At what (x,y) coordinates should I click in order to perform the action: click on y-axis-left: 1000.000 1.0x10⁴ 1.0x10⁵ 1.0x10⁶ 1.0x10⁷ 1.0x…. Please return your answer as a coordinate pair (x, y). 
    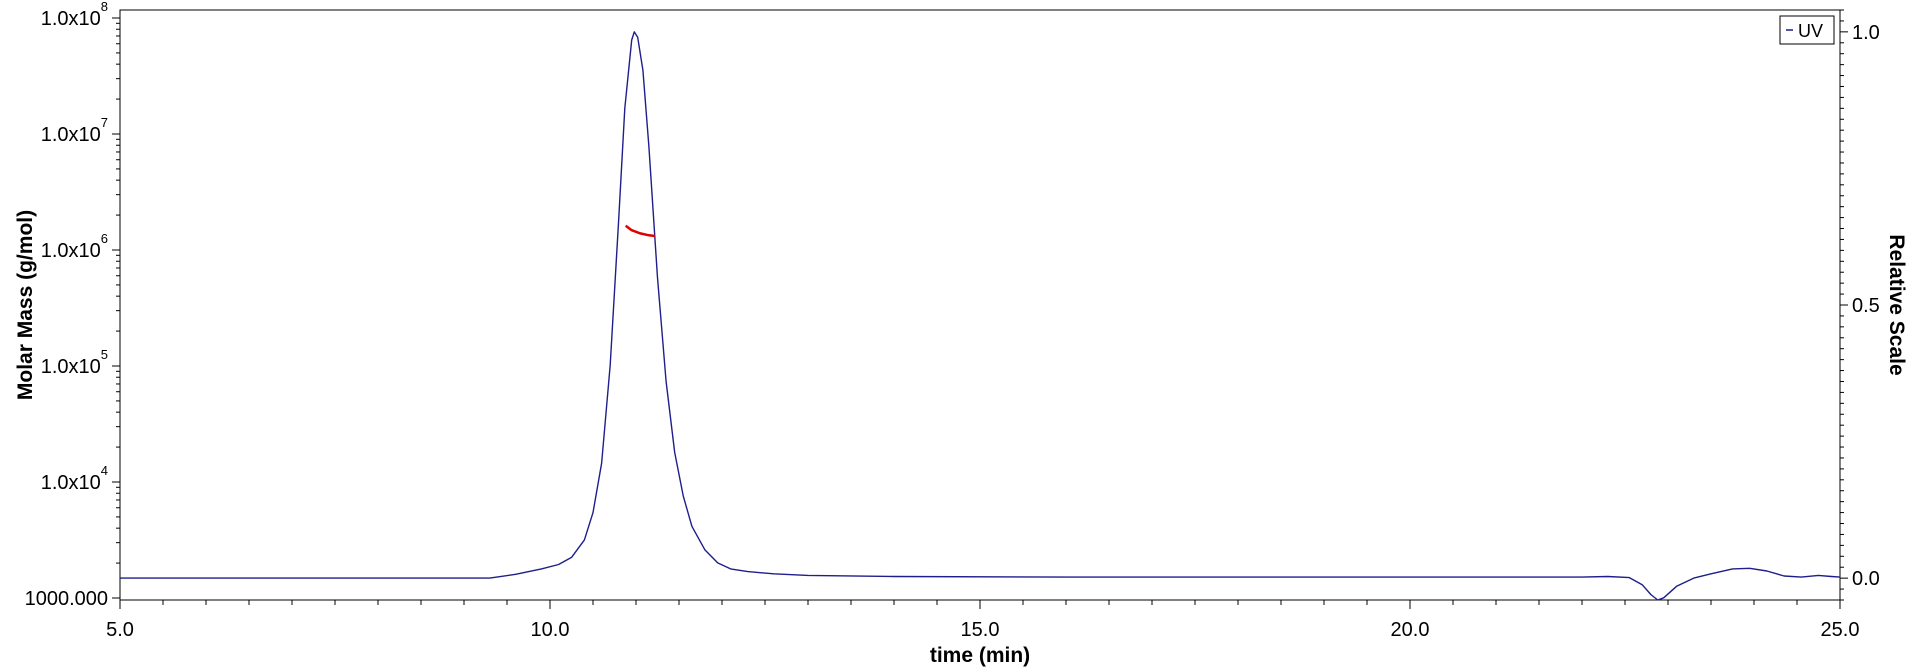
    Looking at the image, I should click on (72, 305).